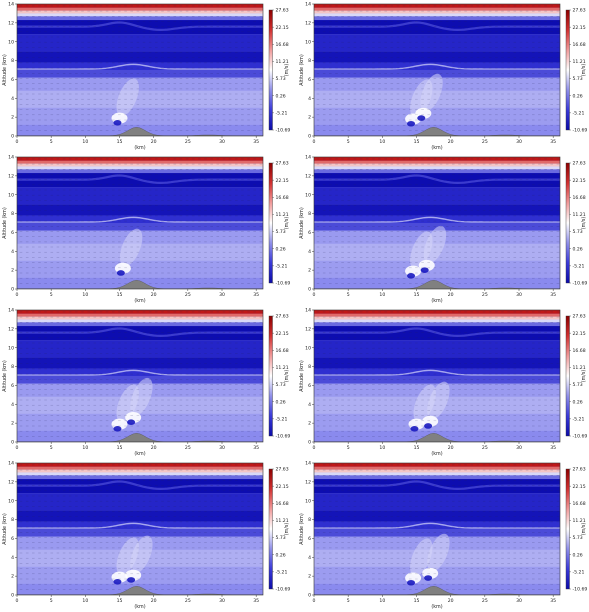  What do you see at coordinates (309, 577) in the screenshot?
I see `y-tick-label: 2` at bounding box center [309, 577].